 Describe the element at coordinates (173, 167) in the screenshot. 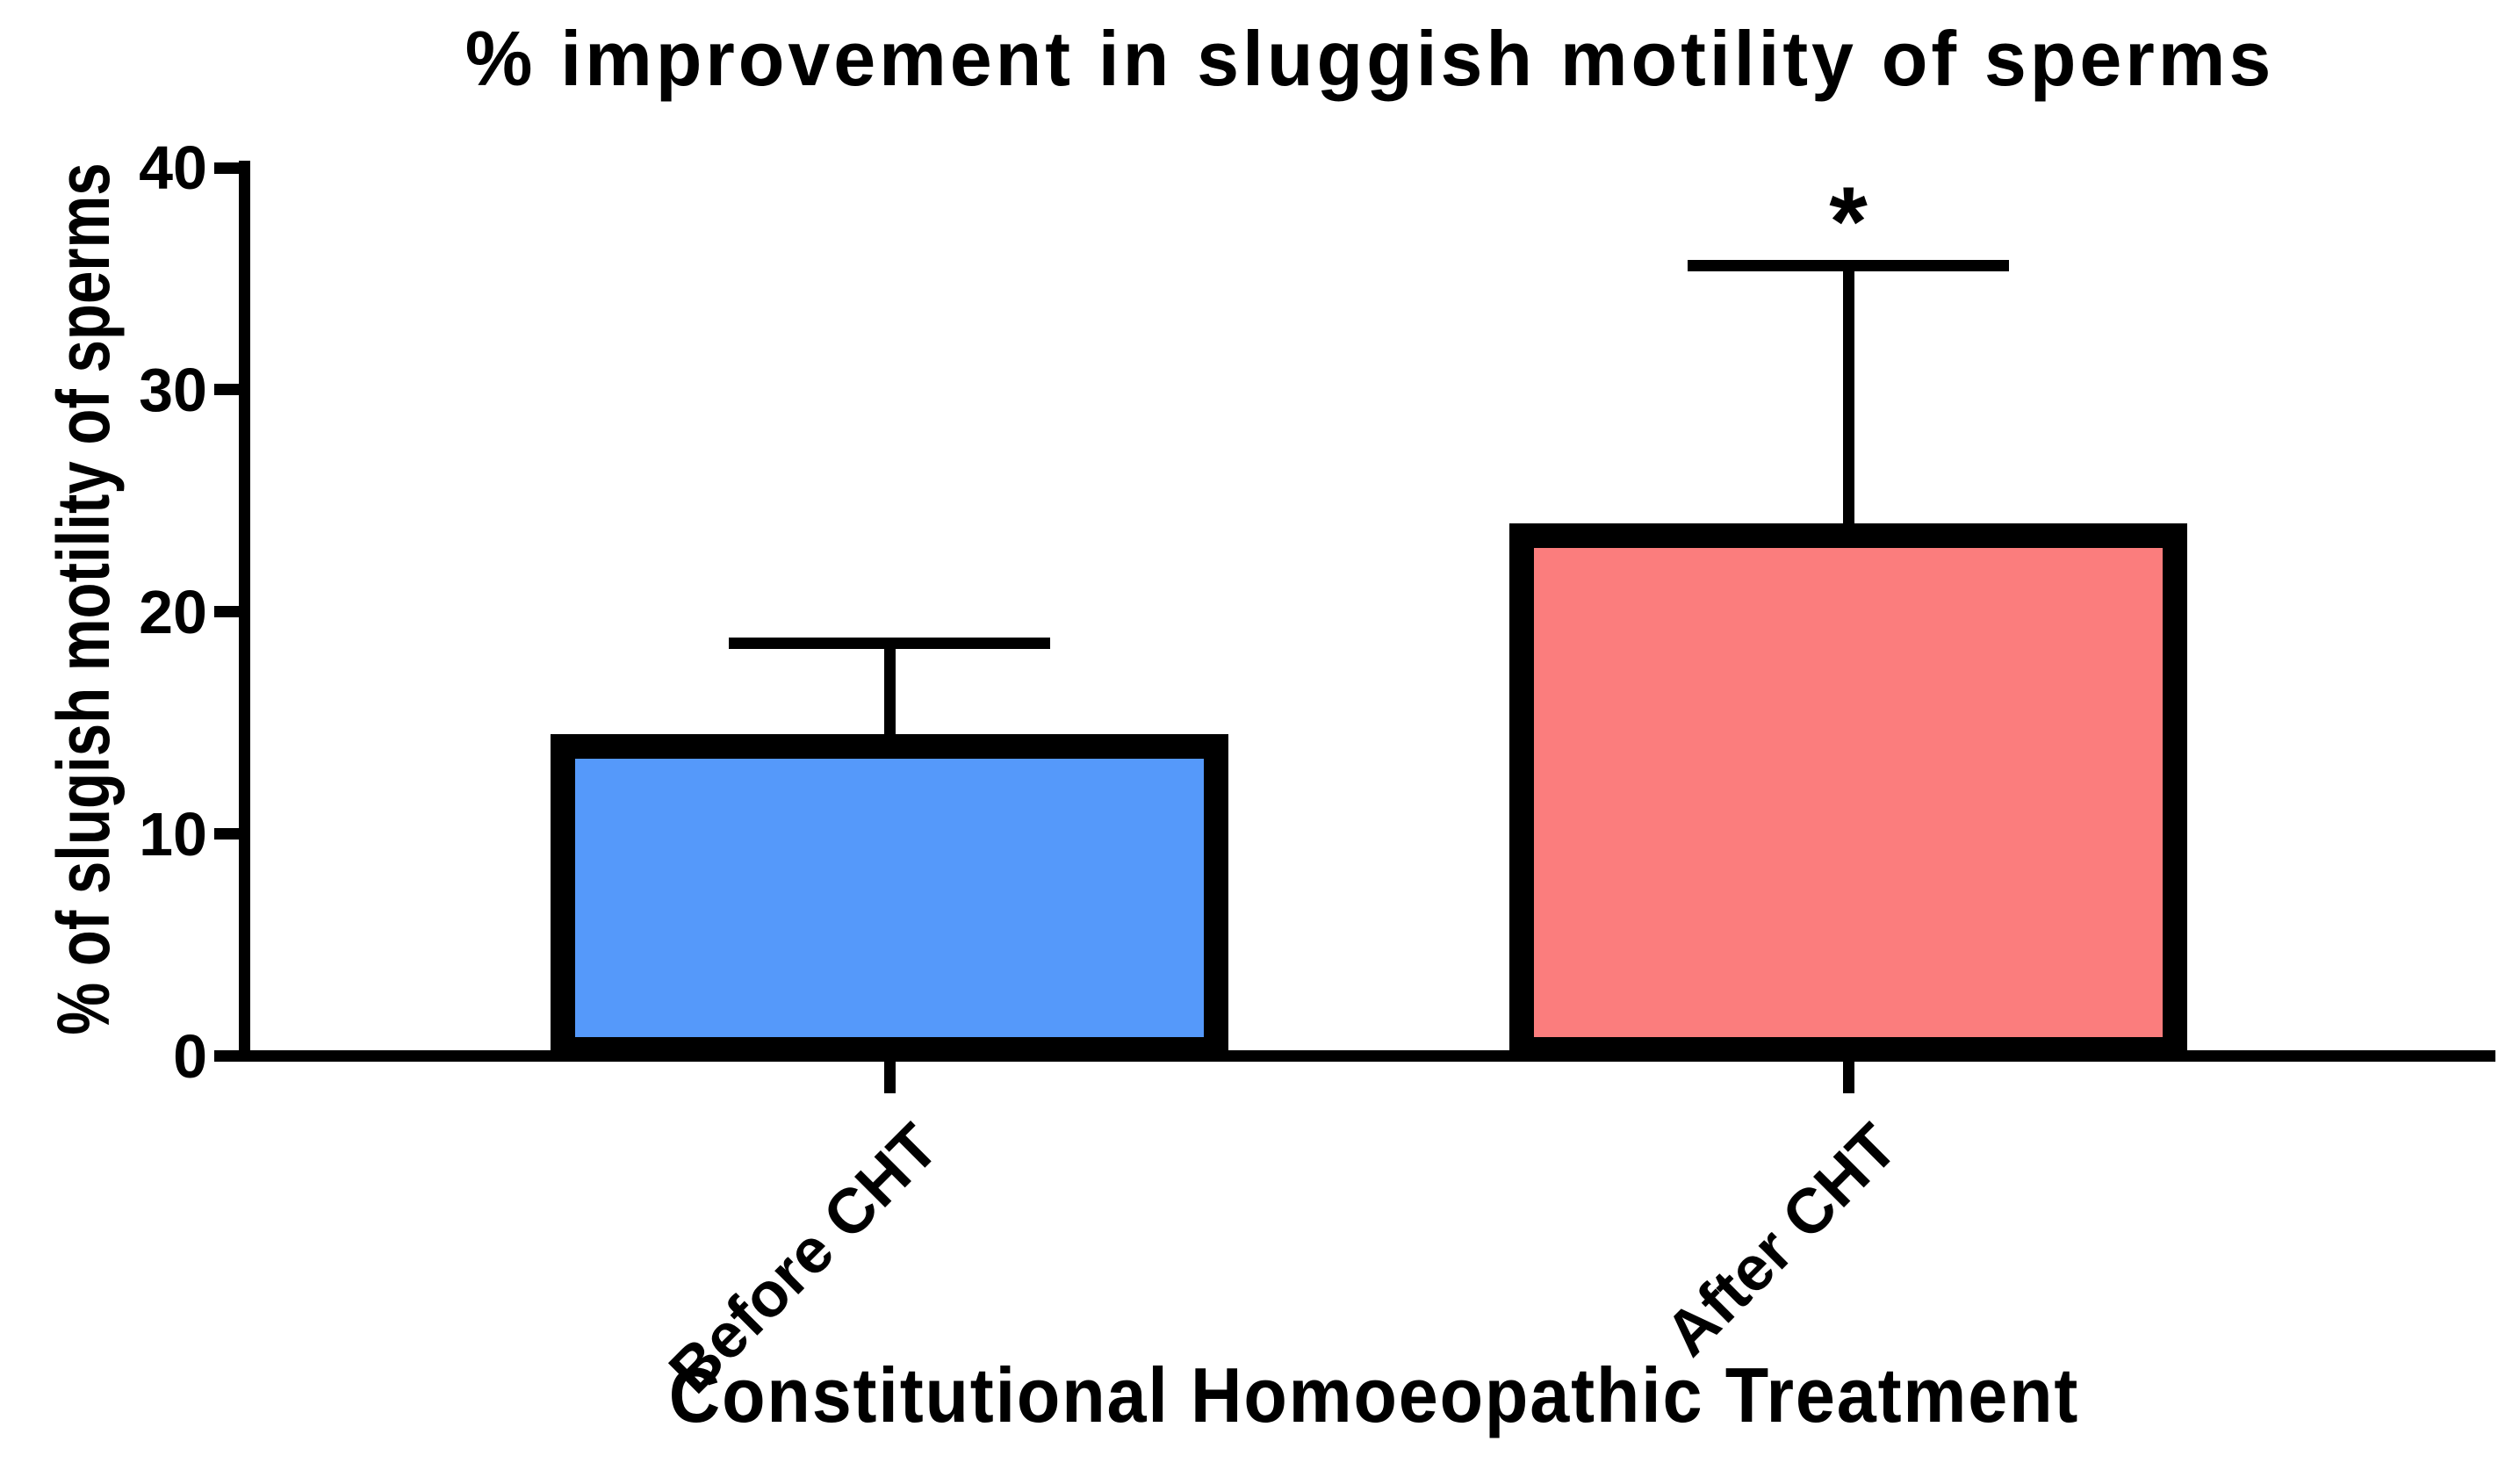

I see `y-tick-label: 40` at that location.